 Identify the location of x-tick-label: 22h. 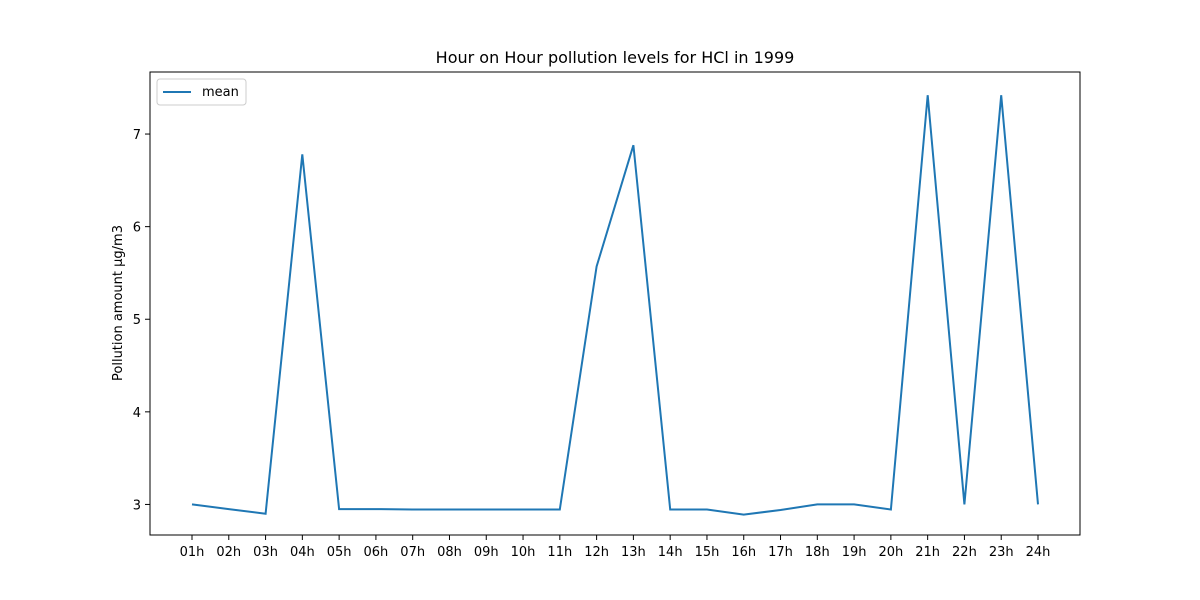
(964, 552).